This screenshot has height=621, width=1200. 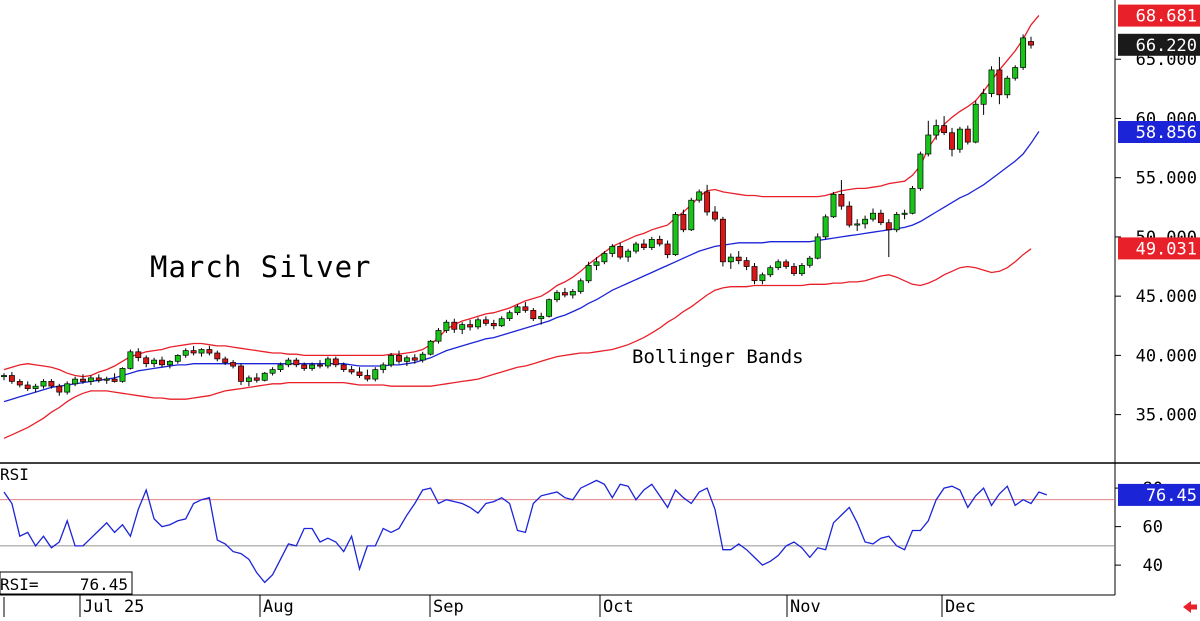 I want to click on price-tag-49-031: 49.031, so click(x=1159, y=248).